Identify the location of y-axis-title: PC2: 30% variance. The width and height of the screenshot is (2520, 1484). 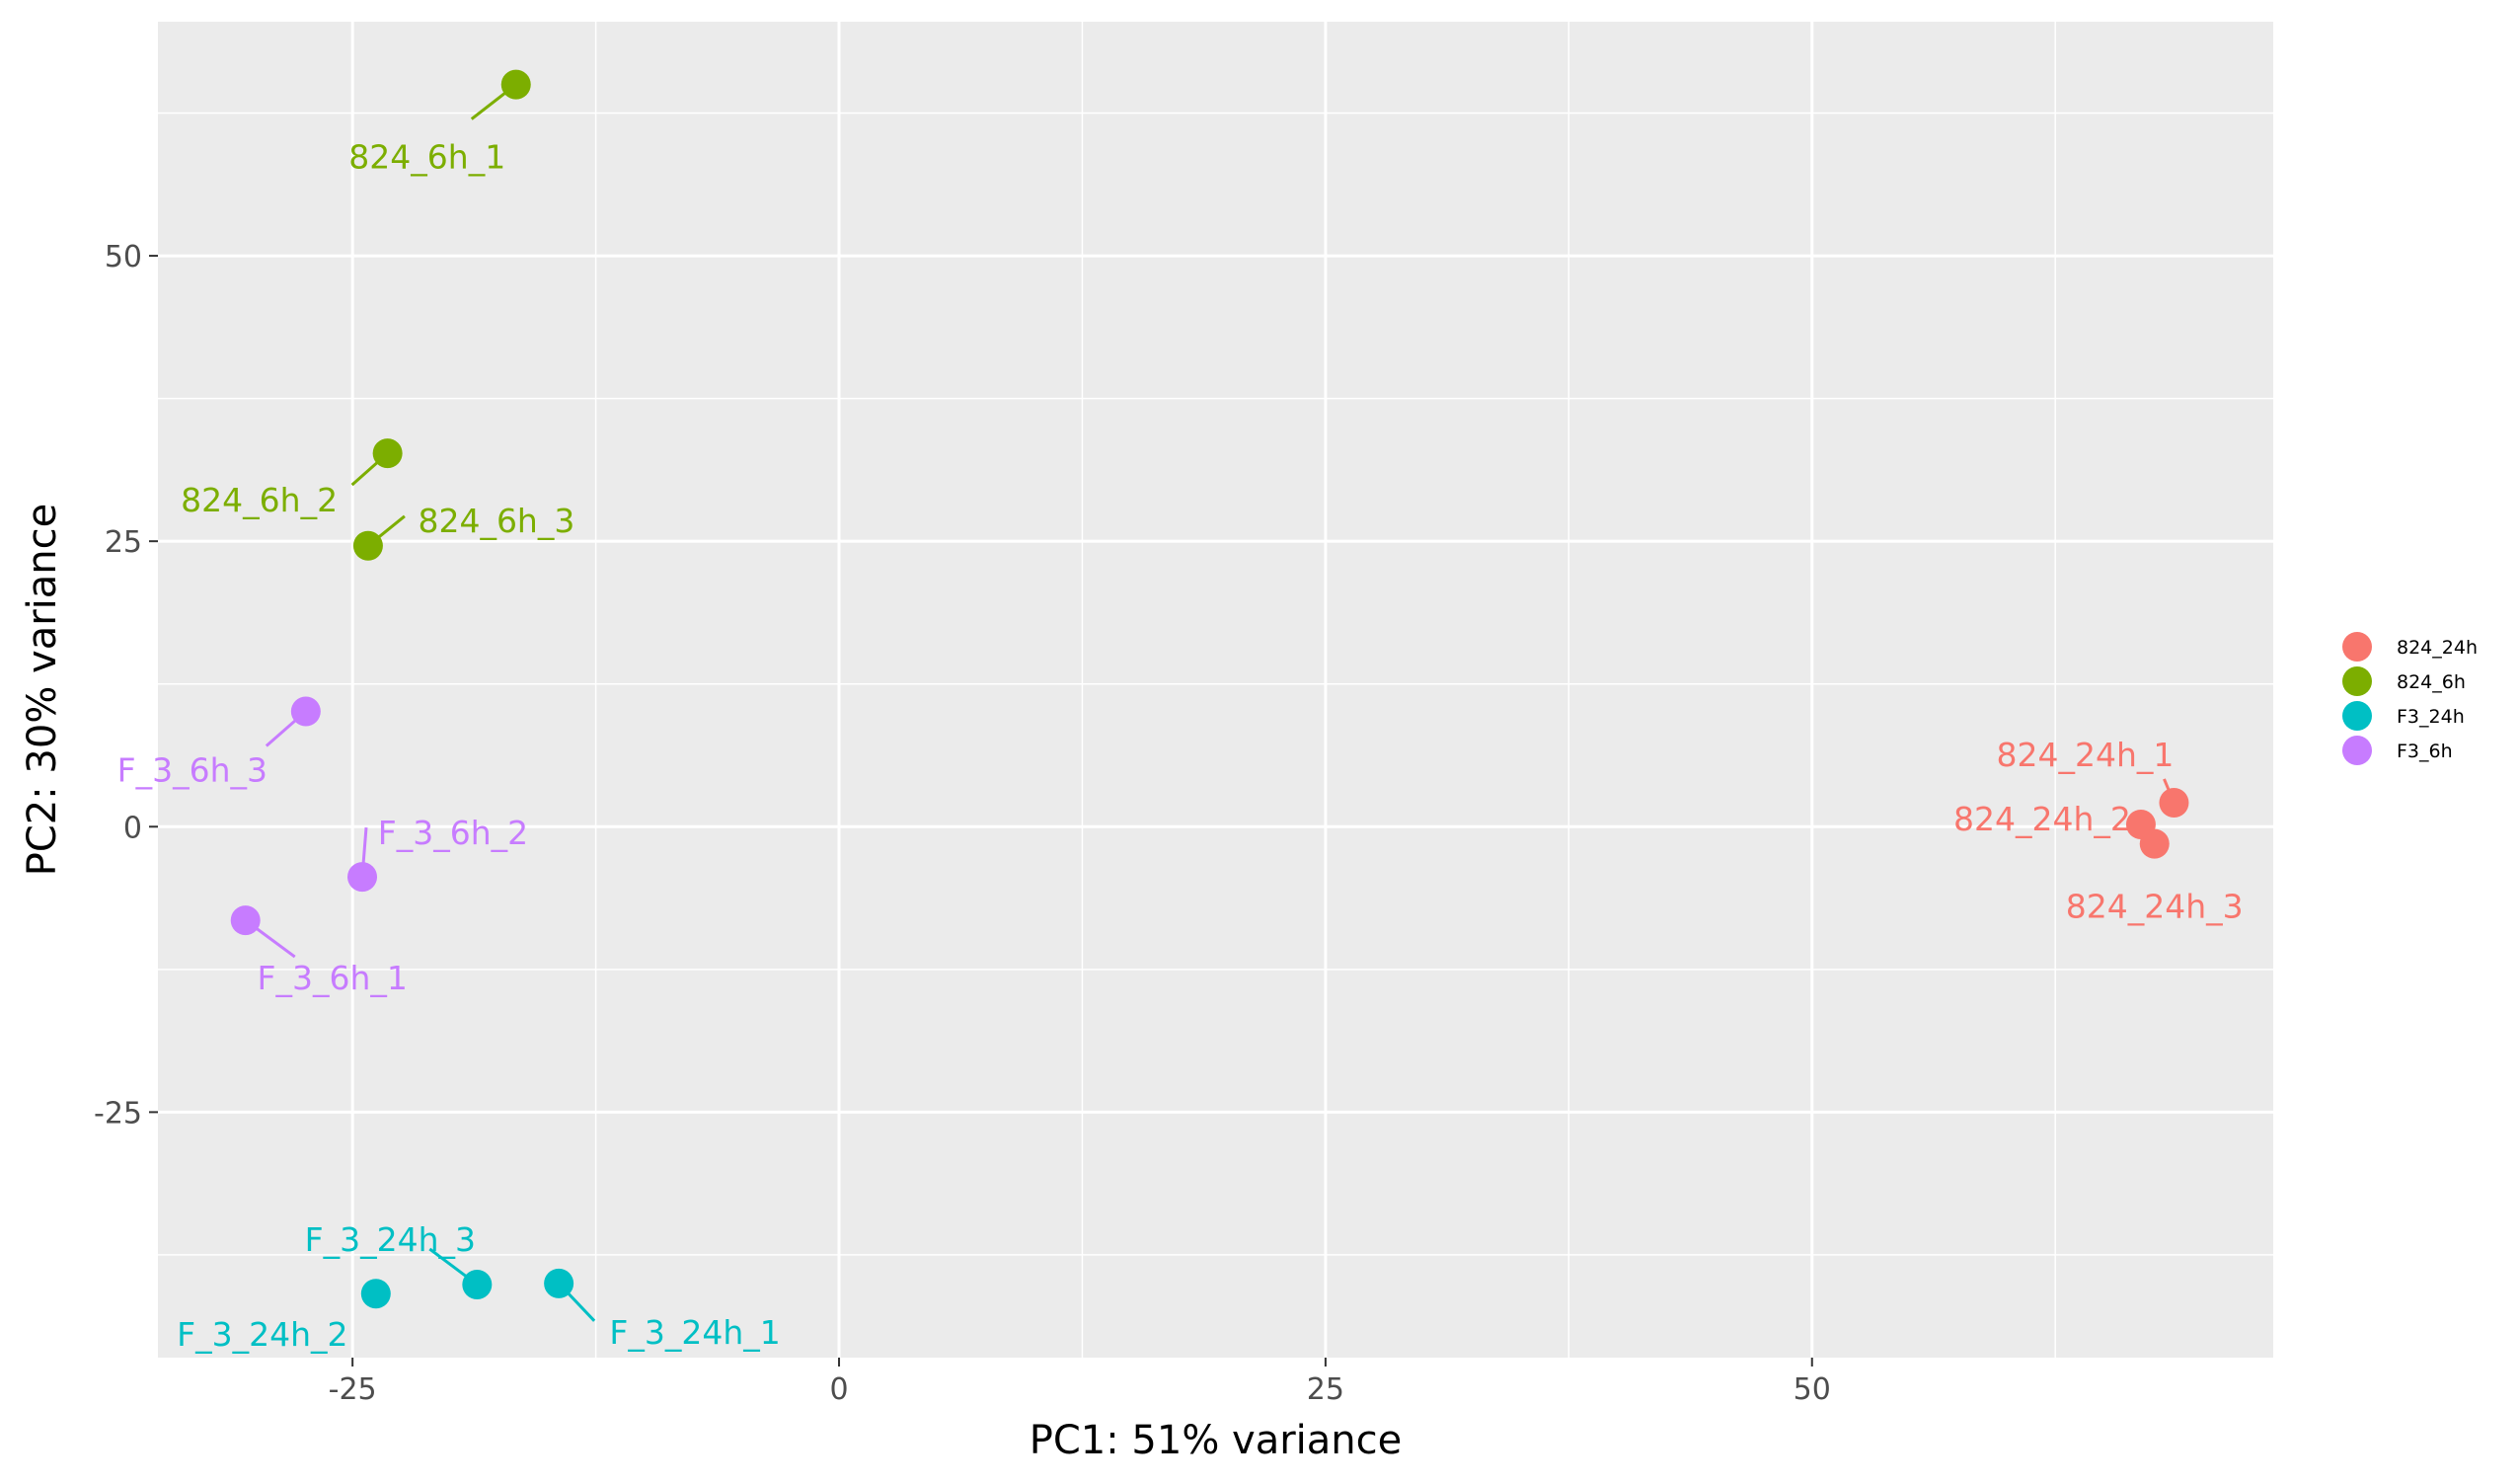
(42, 690).